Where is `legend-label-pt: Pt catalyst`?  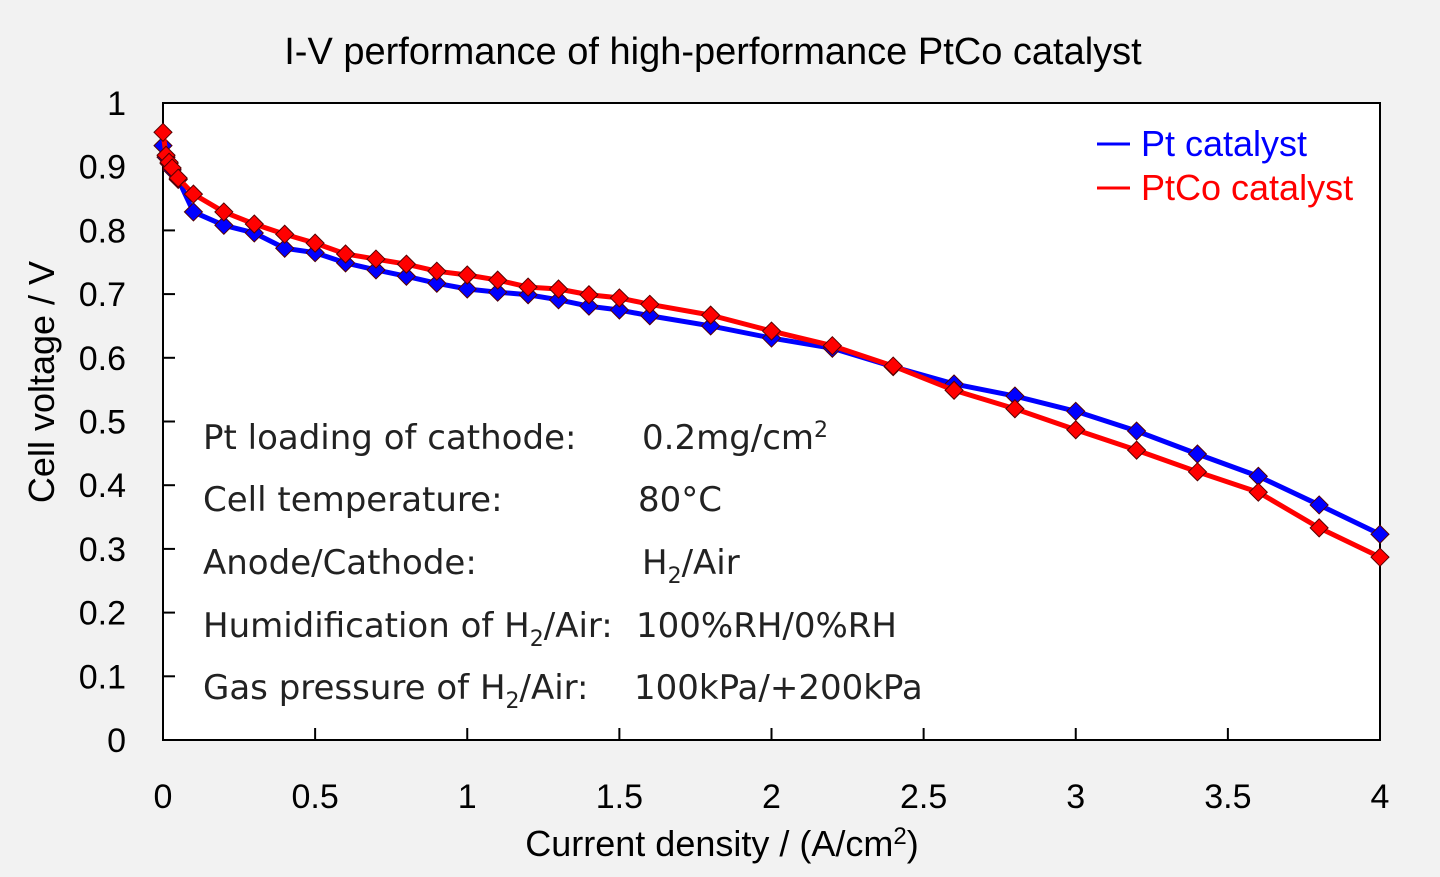 legend-label-pt: Pt catalyst is located at coordinates (1224, 143).